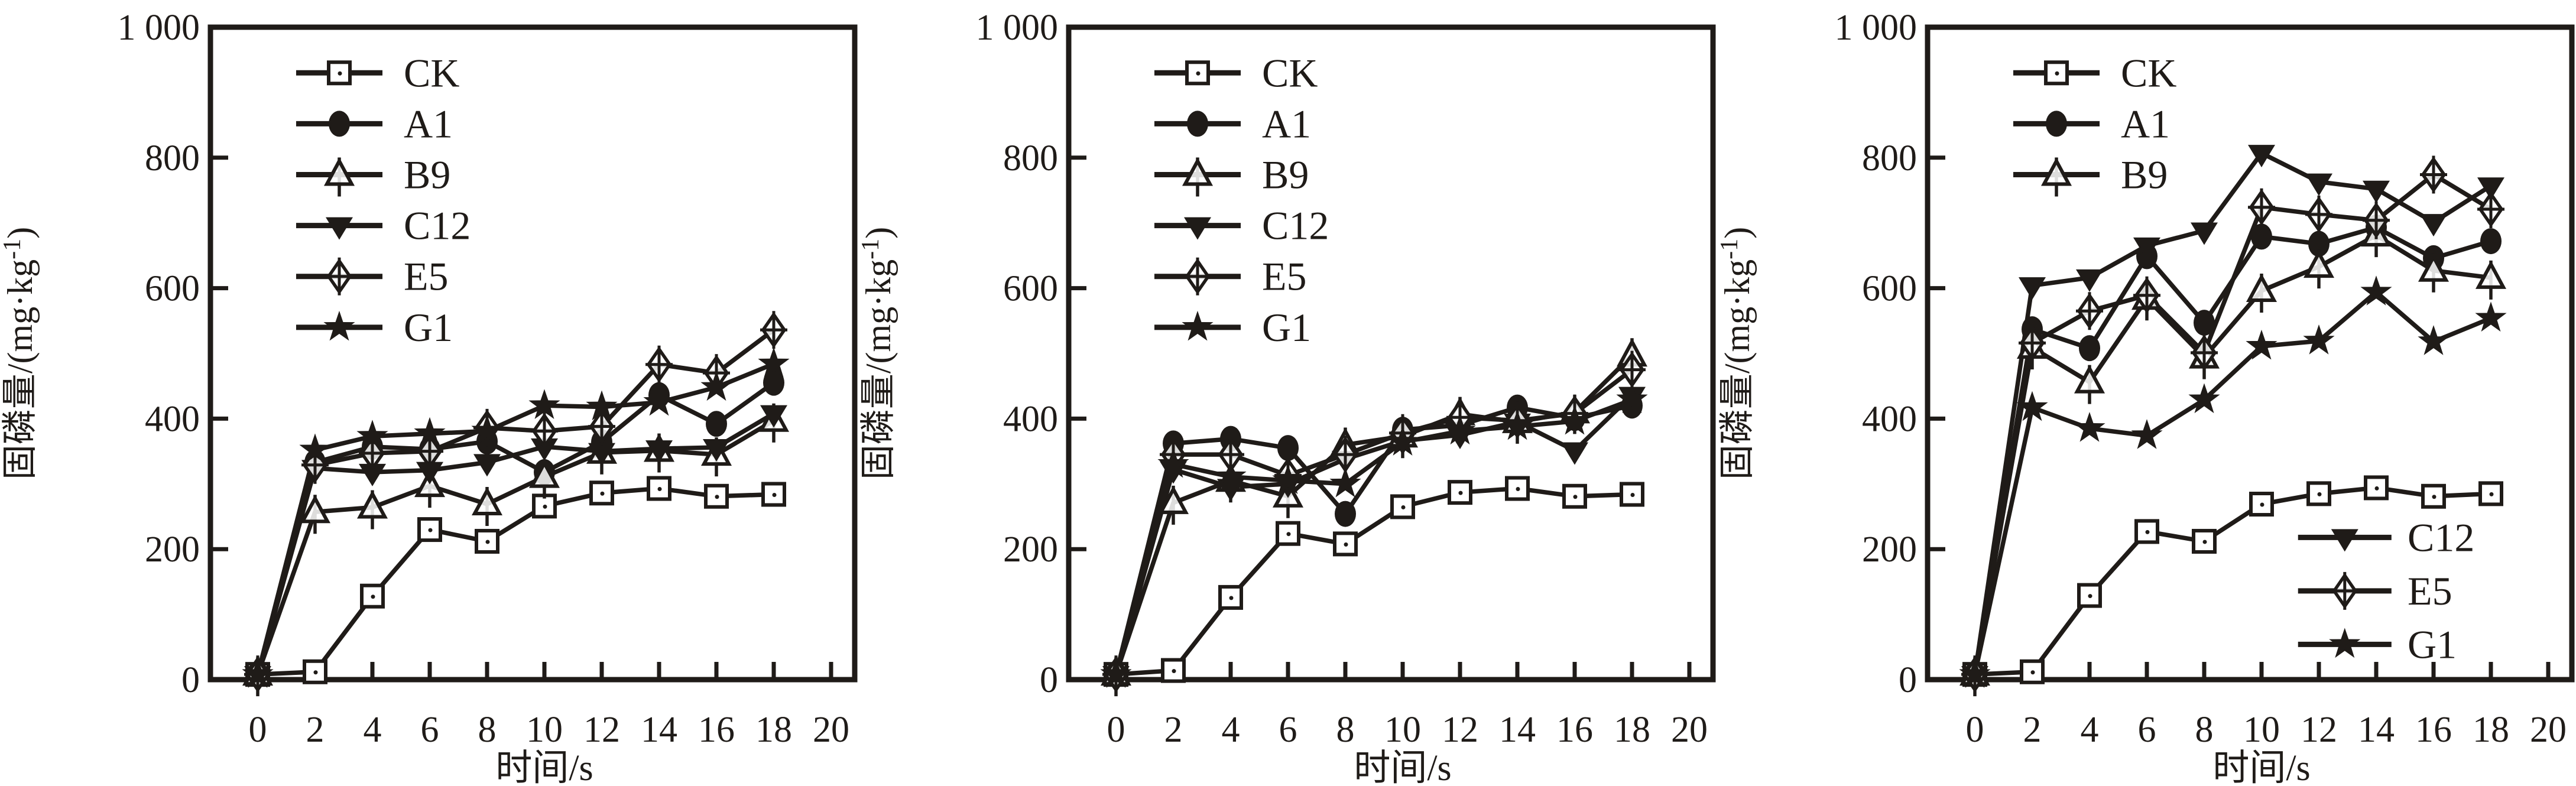 This screenshot has width=2576, height=786. I want to click on legend-block-1: CK A1 B9, so click(2094, 123).